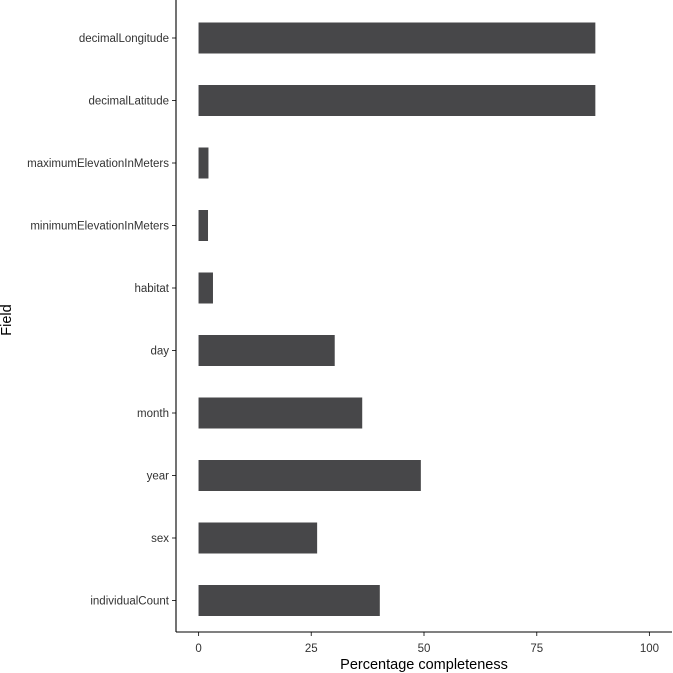  I want to click on bar-month, so click(280, 413).